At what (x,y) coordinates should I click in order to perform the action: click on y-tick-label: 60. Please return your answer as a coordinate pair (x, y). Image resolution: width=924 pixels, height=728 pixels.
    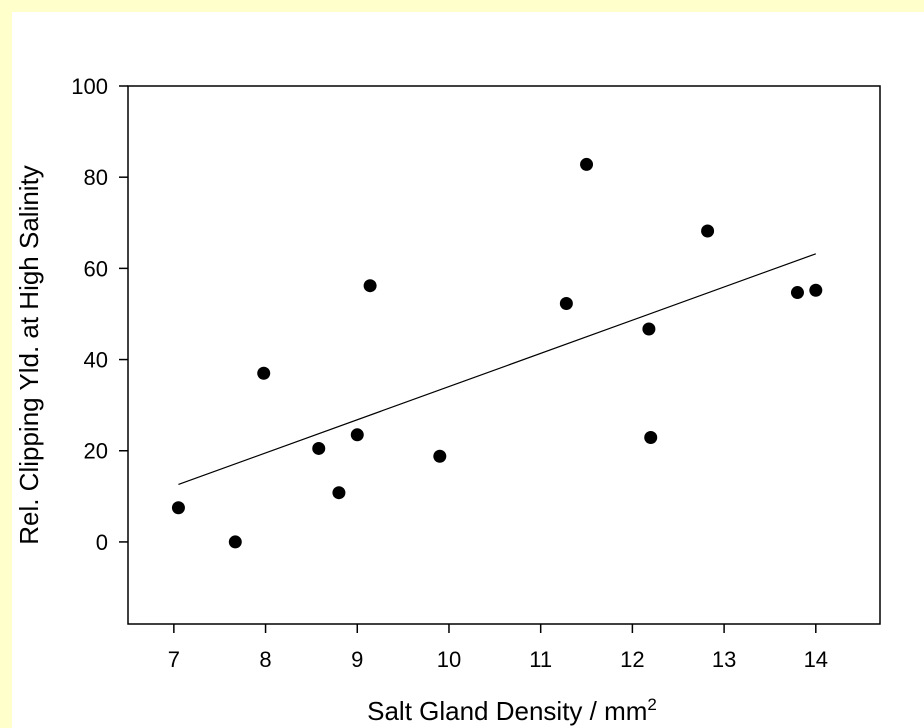
    Looking at the image, I should click on (96, 268).